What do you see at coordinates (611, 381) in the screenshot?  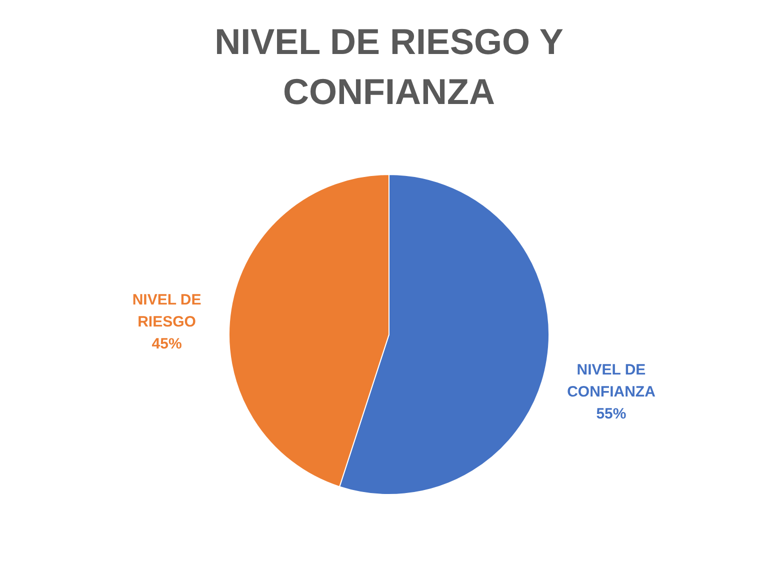 I see `slice-label: NIVEL DE CONFIANZA` at bounding box center [611, 381].